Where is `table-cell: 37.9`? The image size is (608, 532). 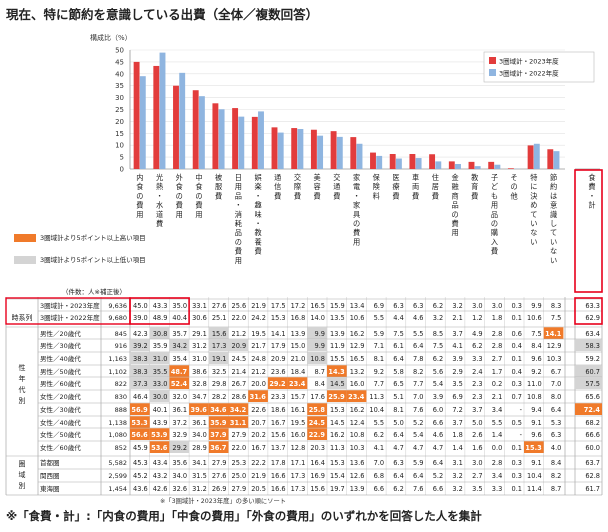 table-cell: 37.9 is located at coordinates (218, 435).